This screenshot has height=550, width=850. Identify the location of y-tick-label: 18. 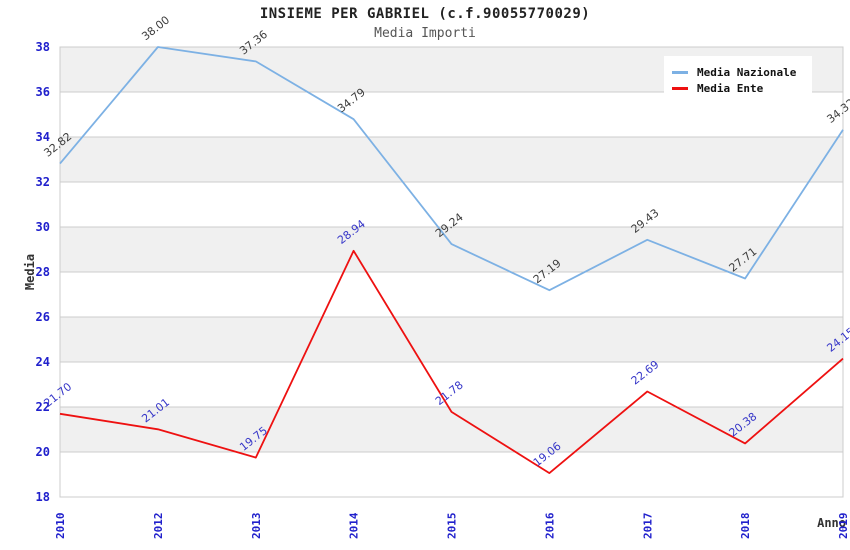
(43, 497).